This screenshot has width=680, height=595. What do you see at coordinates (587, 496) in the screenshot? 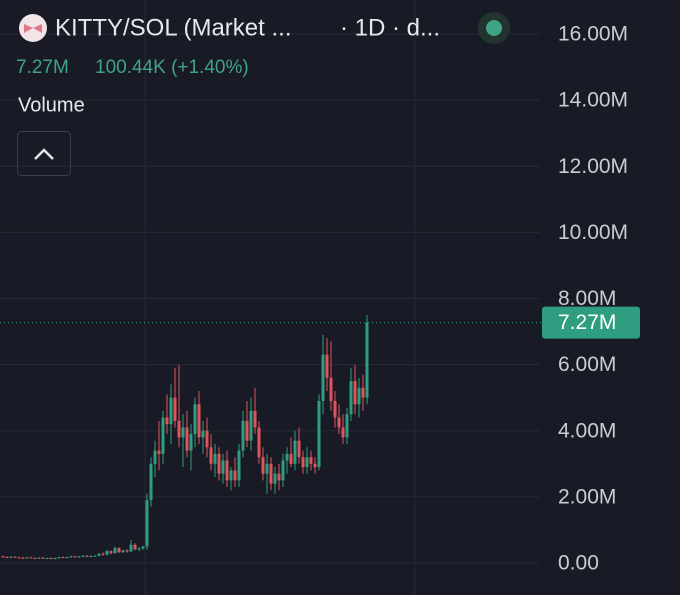
I see `y-tick-label: 2.00M` at bounding box center [587, 496].